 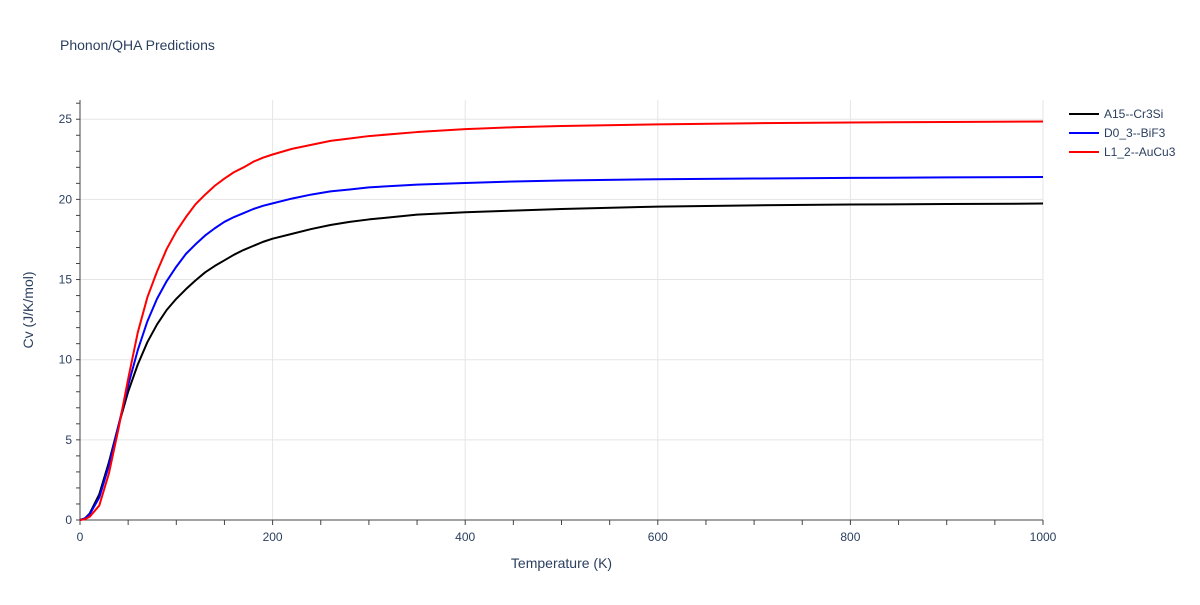 I want to click on y-tick-label: 20, so click(x=66, y=199).